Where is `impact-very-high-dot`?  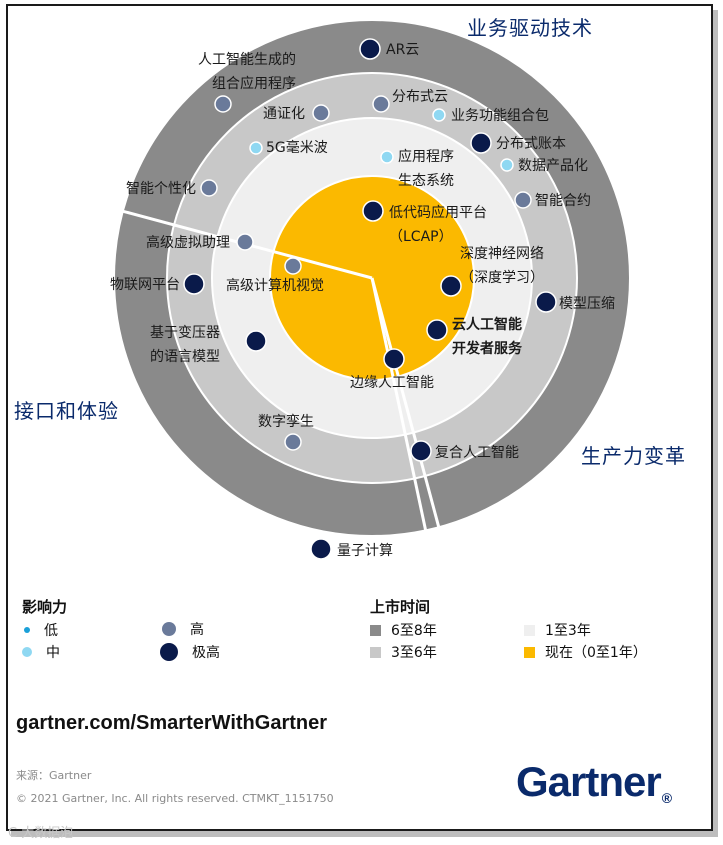
impact-very-high-dot is located at coordinates (169, 652).